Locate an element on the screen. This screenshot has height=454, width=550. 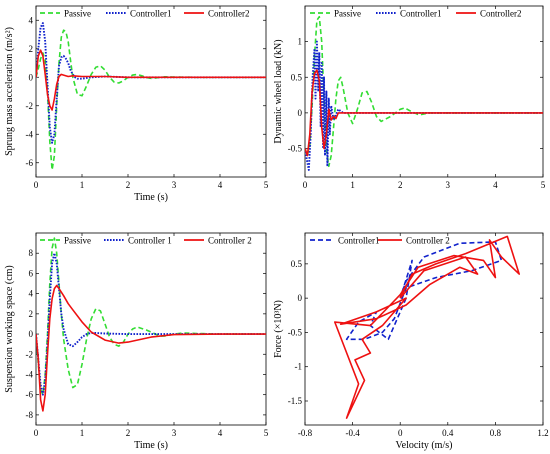
x-tick-label: 0.4 is located at coordinates (448, 433).